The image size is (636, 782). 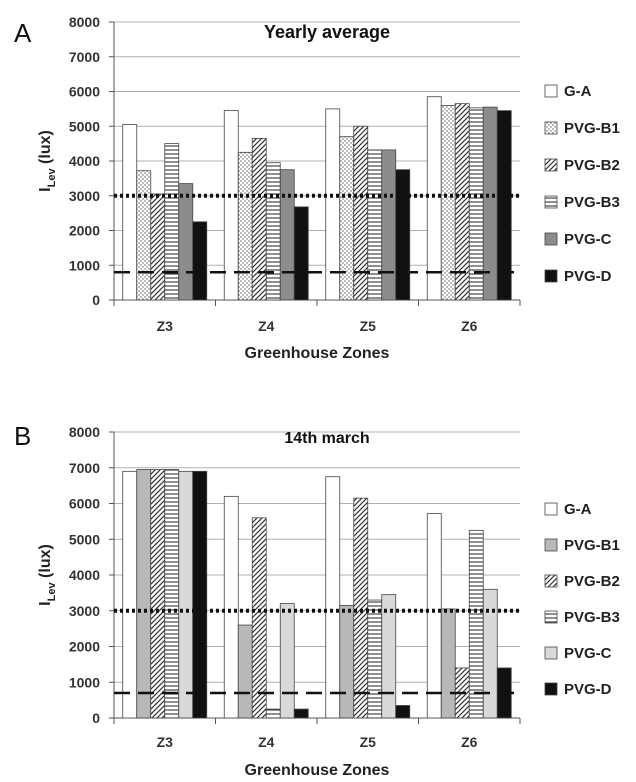 I want to click on legend-label: PVG-C, so click(x=588, y=239).